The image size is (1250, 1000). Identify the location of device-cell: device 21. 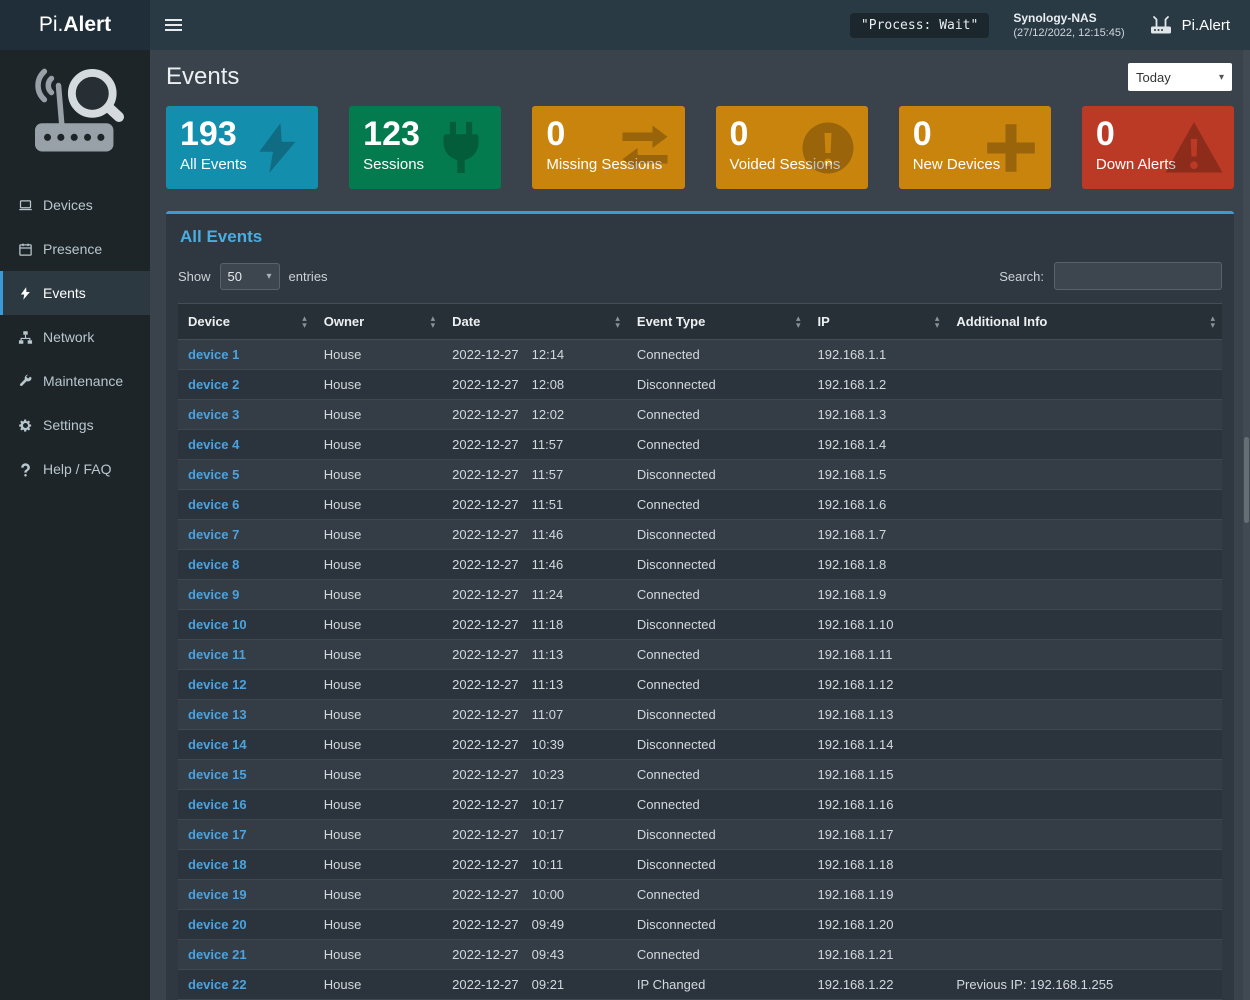
(246, 954).